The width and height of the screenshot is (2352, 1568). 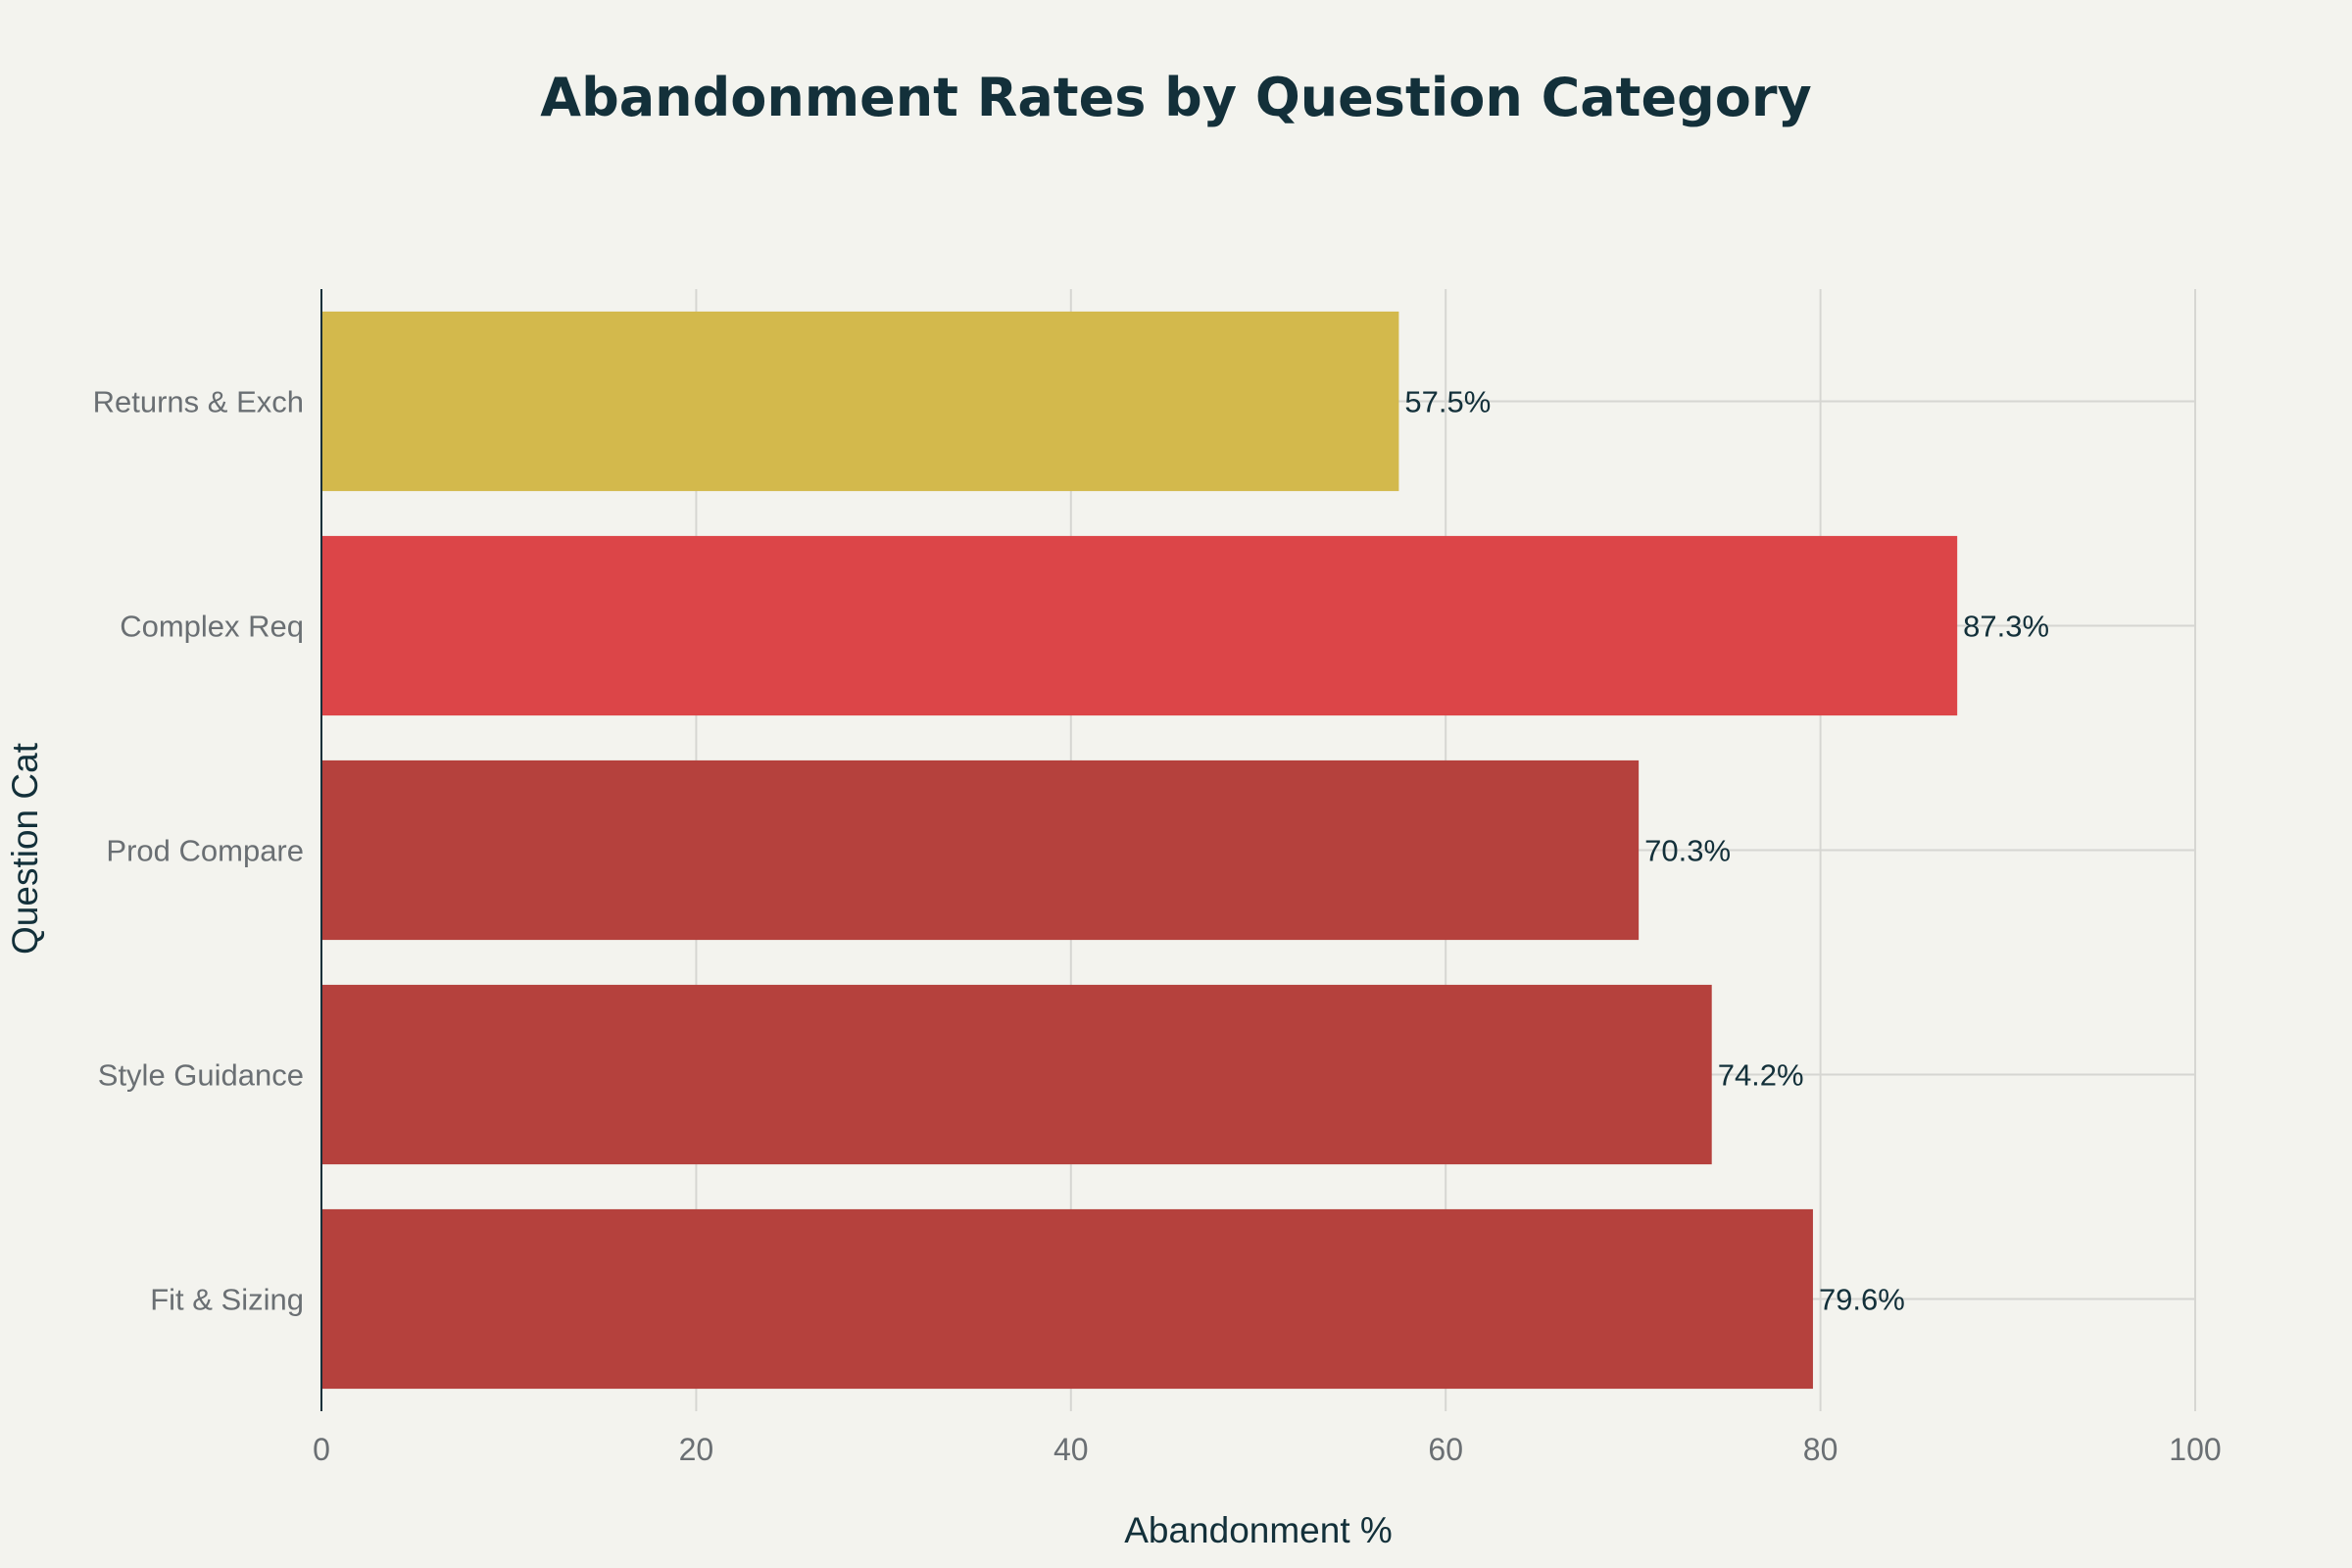 What do you see at coordinates (1445, 1449) in the screenshot?
I see `x-tick-label: 60` at bounding box center [1445, 1449].